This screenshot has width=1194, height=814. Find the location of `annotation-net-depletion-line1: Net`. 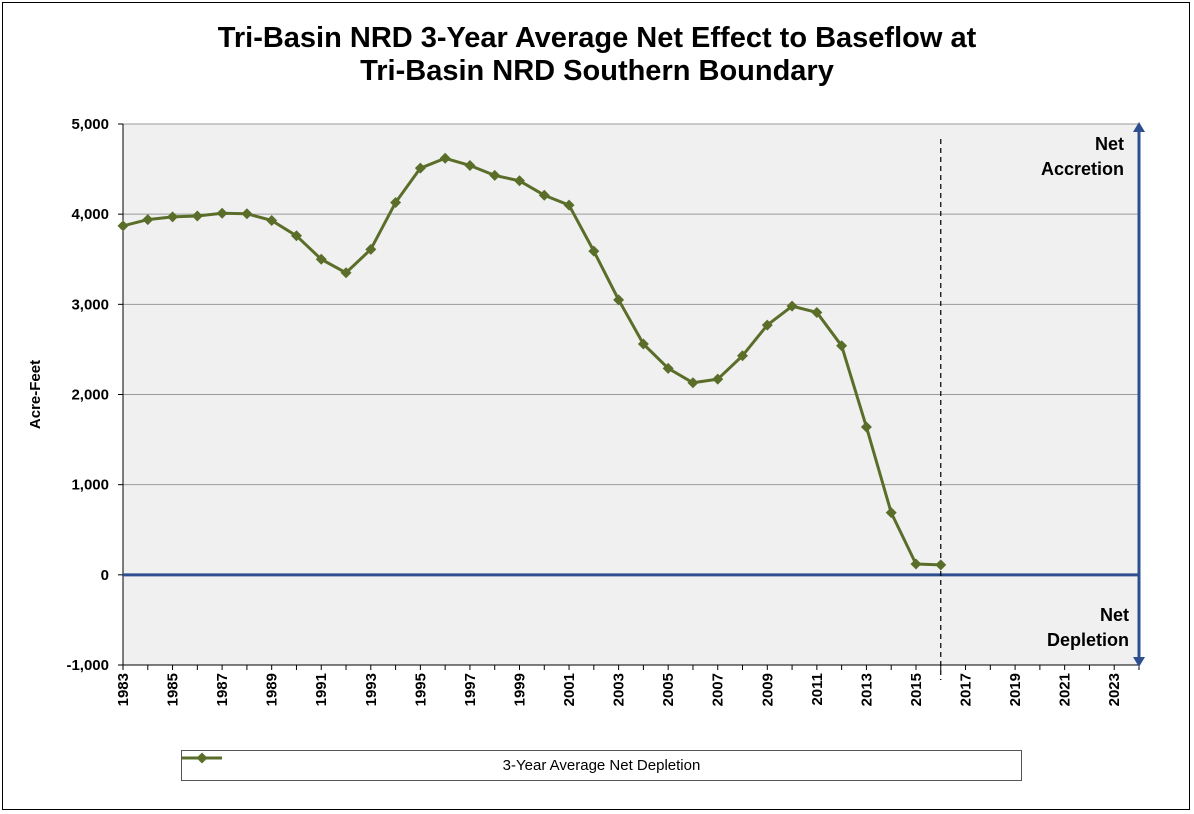

annotation-net-depletion-line1: Net is located at coordinates (1114, 615).